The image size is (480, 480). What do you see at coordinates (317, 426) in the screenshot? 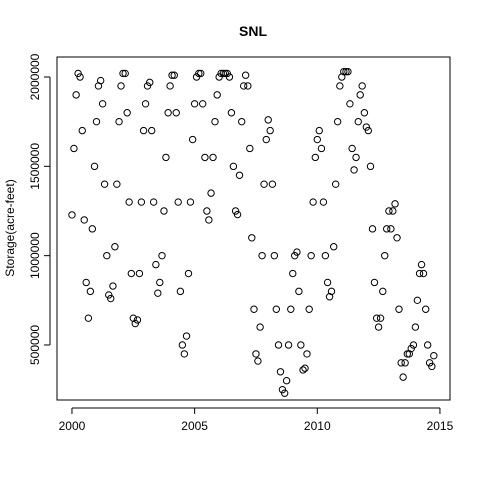
I see `x-tick-label: 2010` at bounding box center [317, 426].